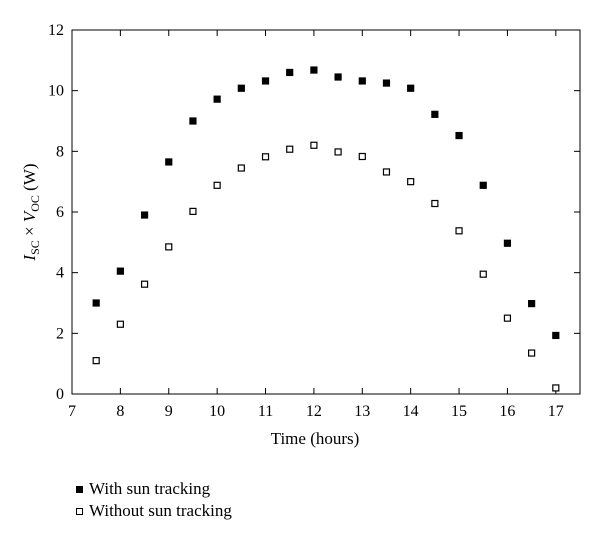 This screenshot has height=542, width=600. I want to click on x-tick-label: 10, so click(217, 411).